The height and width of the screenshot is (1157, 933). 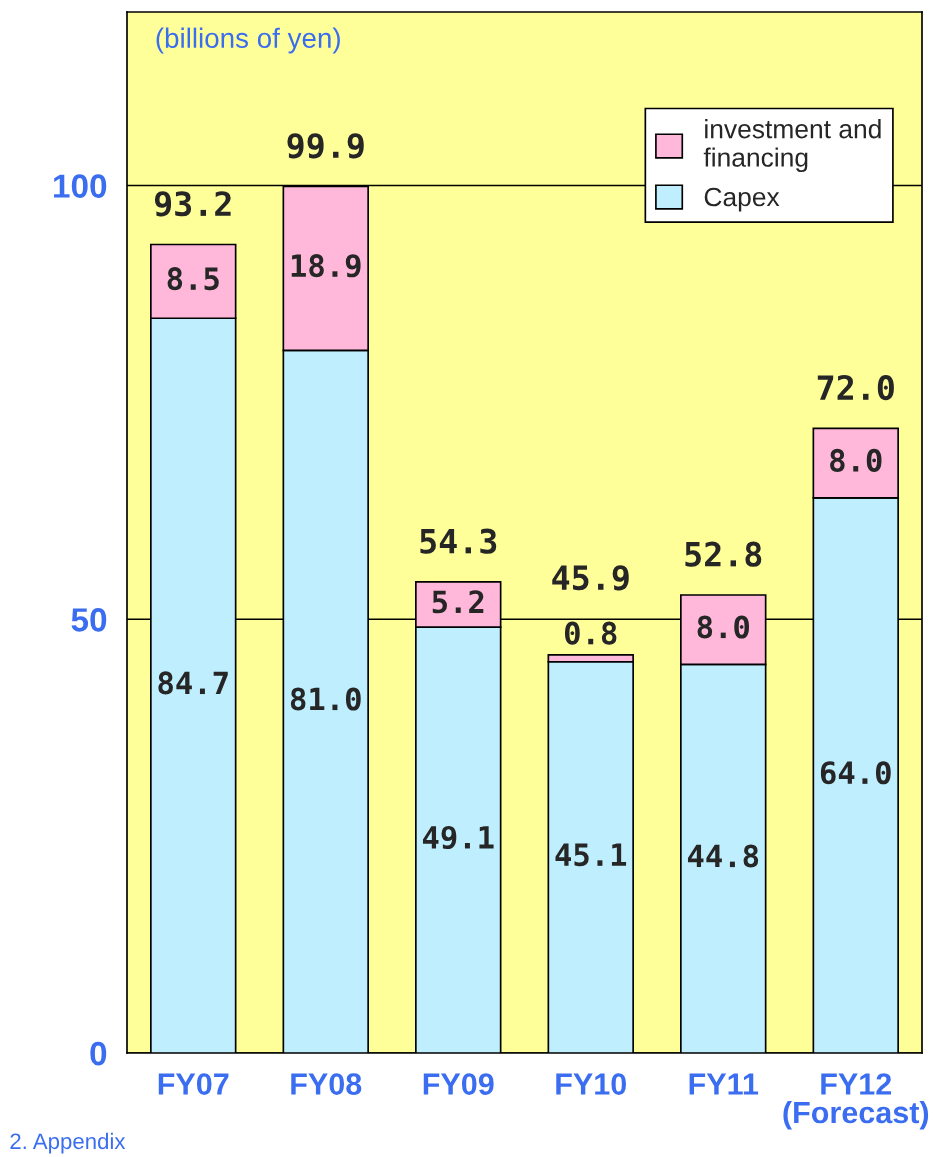 I want to click on y-axis-title: (billions of yen), so click(x=248, y=40).